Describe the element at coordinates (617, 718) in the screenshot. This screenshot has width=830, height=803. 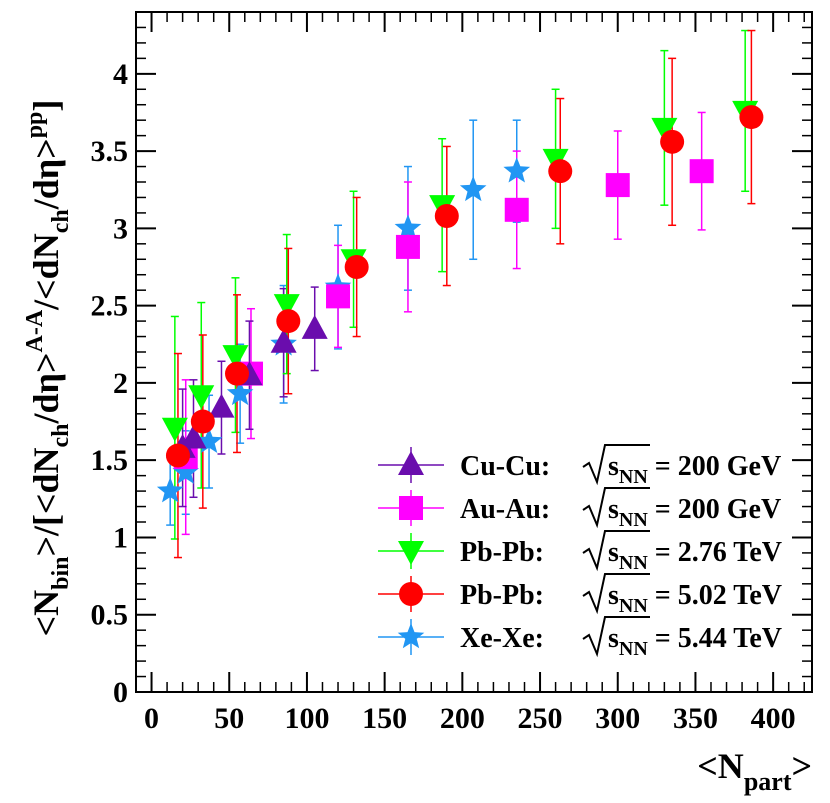
I see `x-tick-label: 300` at that location.